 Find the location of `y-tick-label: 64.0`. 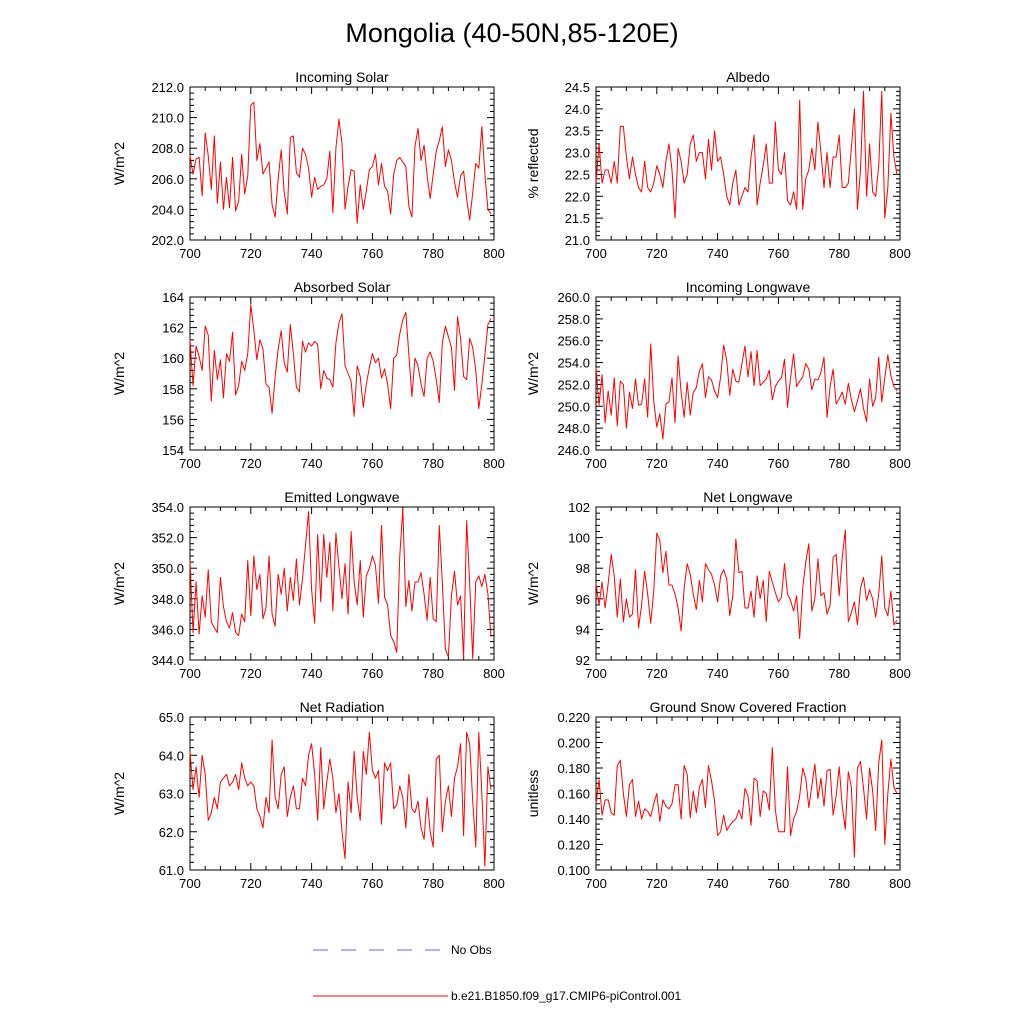

y-tick-label: 64.0 is located at coordinates (171, 755).